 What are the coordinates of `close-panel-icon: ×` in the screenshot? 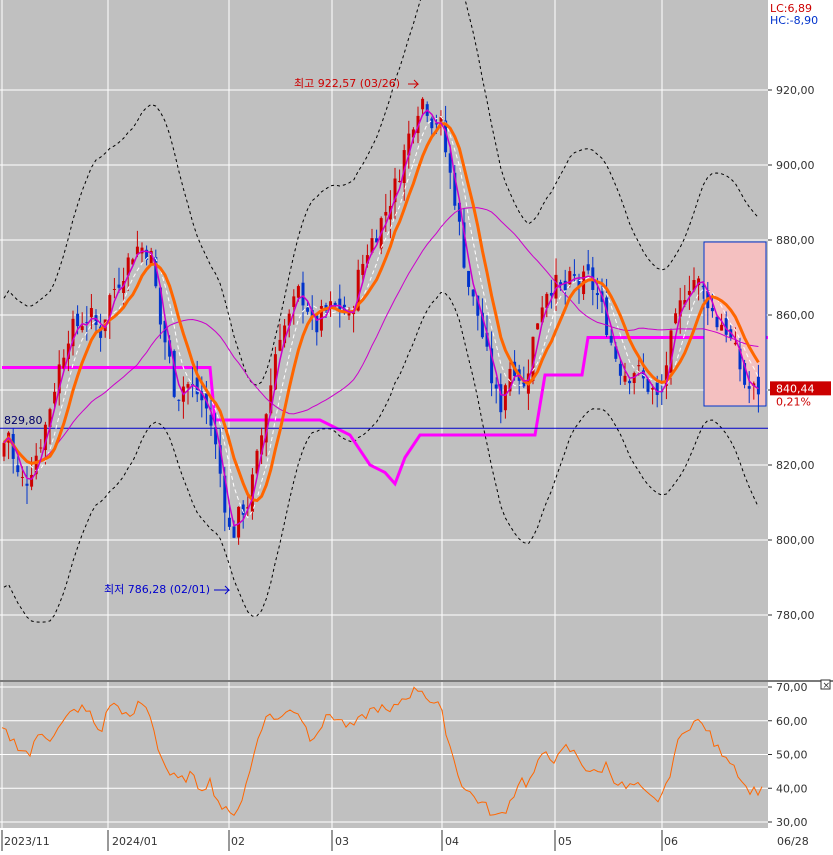 It's located at (827, 686).